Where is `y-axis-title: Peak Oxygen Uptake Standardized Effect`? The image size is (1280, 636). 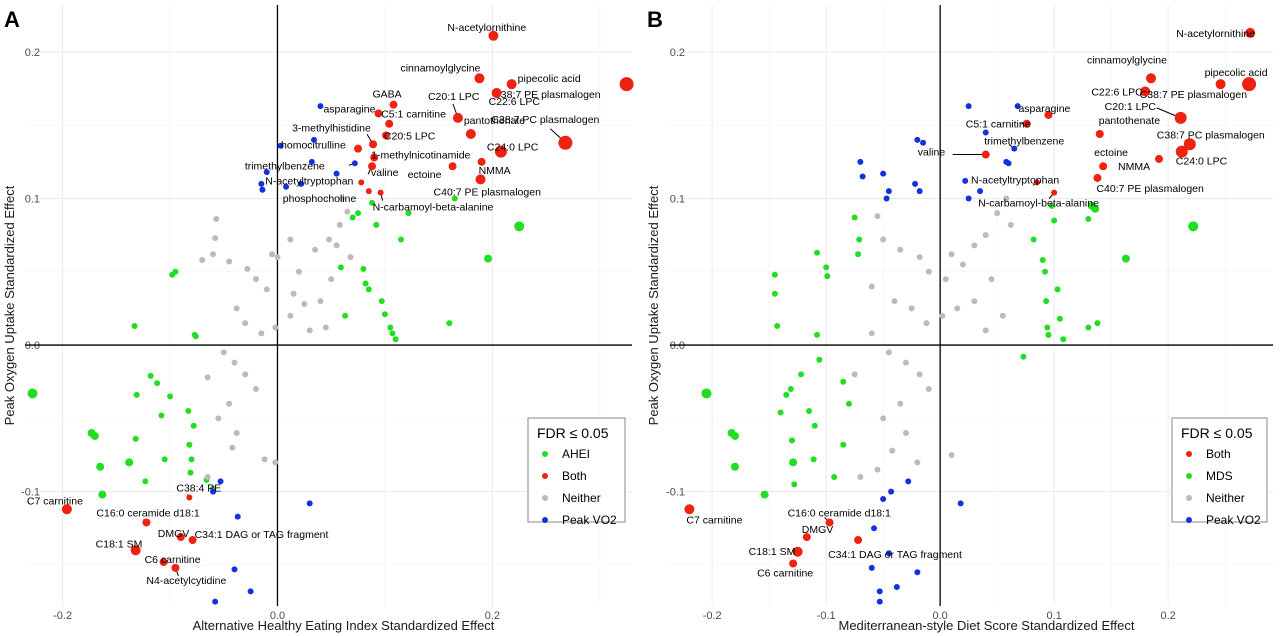
y-axis-title: Peak Oxygen Uptake Standardized Effect is located at coordinates (9, 305).